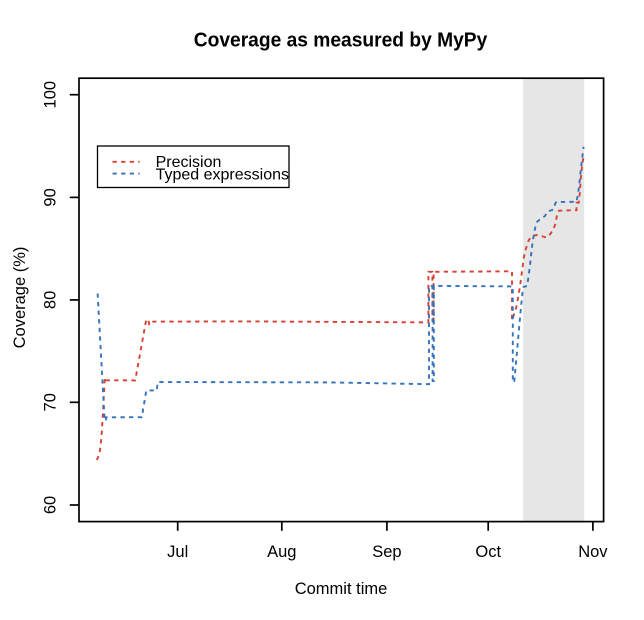 This screenshot has width=644, height=620. What do you see at coordinates (189, 162) in the screenshot?
I see `svg-text: Precision` at bounding box center [189, 162].